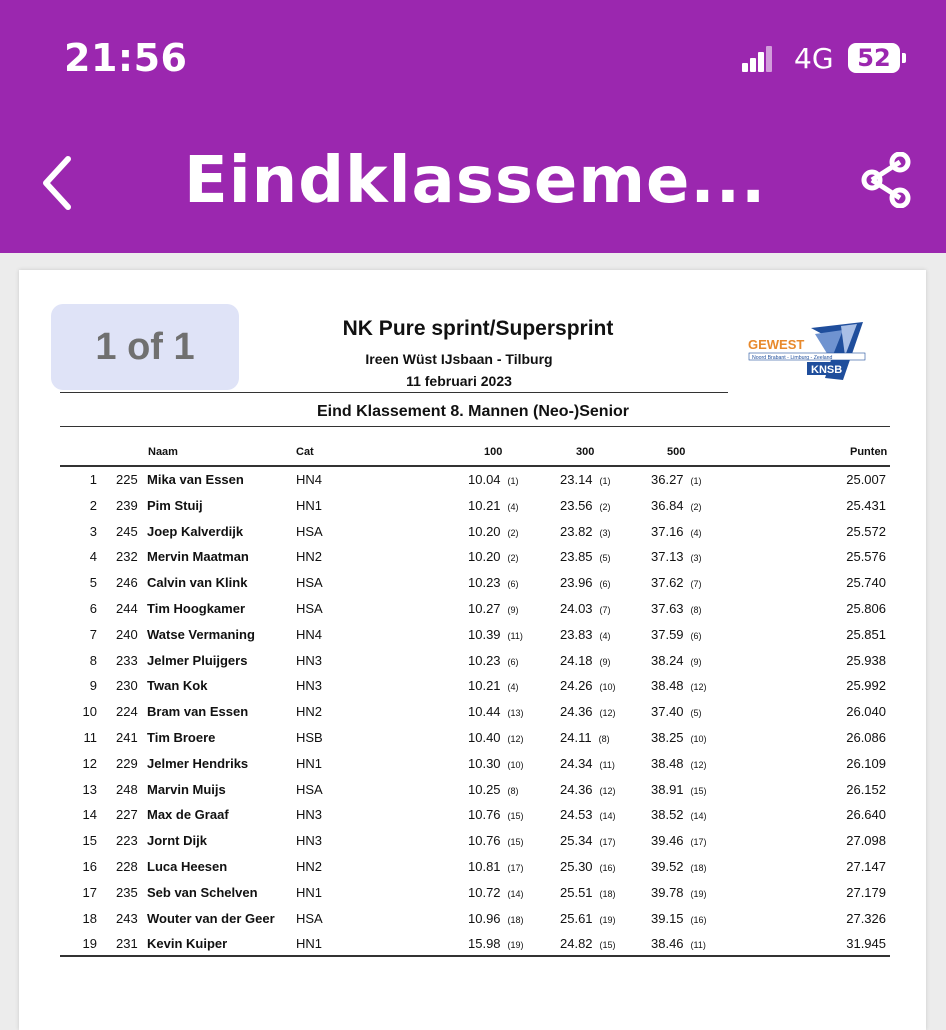 This screenshot has height=1030, width=946. I want to click on cell-rank: 3, so click(78, 531).